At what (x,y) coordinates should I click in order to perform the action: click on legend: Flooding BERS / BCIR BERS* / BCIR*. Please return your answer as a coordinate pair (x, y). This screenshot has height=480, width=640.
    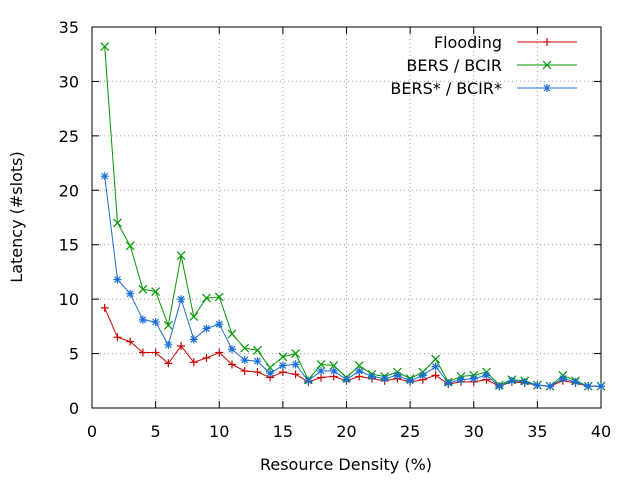
    Looking at the image, I should click on (483, 65).